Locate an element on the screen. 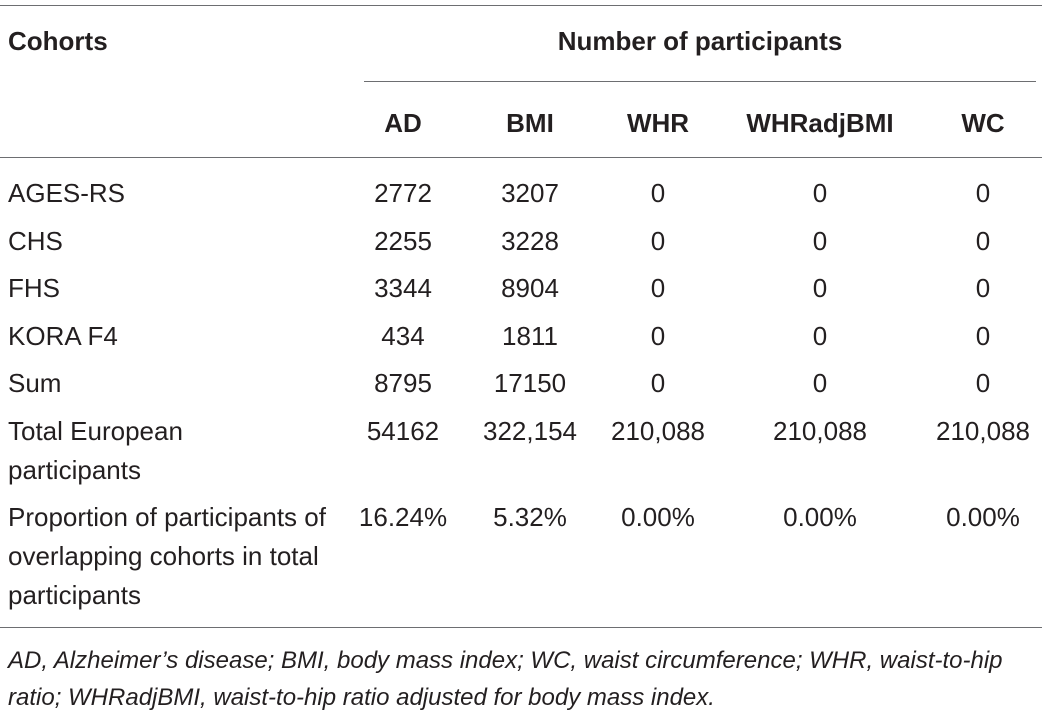  row-label: AGES-RS is located at coordinates (67, 193).